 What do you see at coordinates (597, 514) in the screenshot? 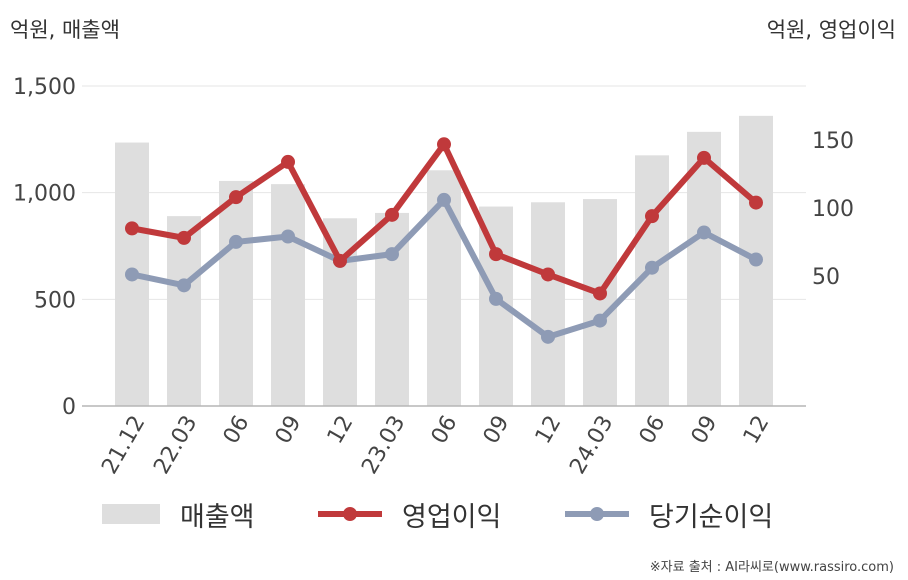
I see `legend-swatch-line-blue` at bounding box center [597, 514].